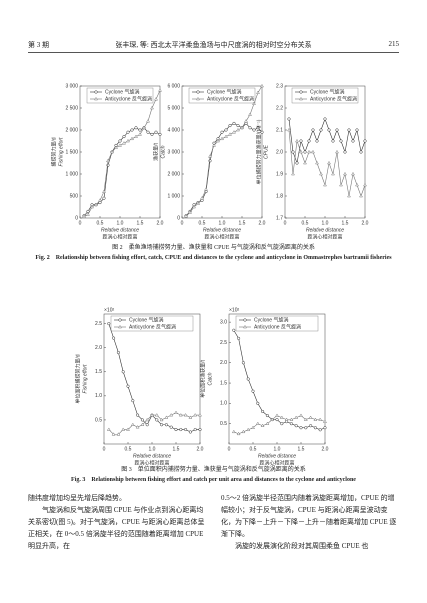  I want to click on y-tick-label: 3 000, so click(173, 152).